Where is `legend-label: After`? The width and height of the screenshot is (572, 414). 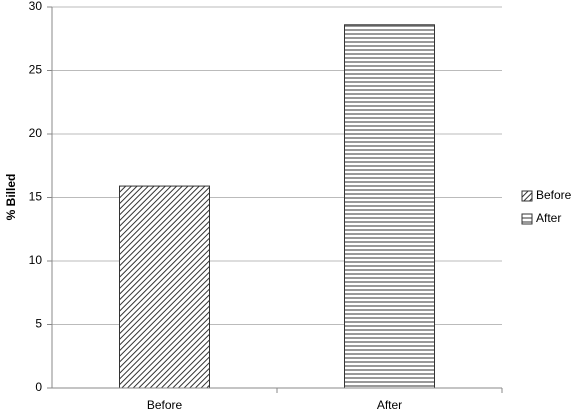
legend-label: After is located at coordinates (548, 218).